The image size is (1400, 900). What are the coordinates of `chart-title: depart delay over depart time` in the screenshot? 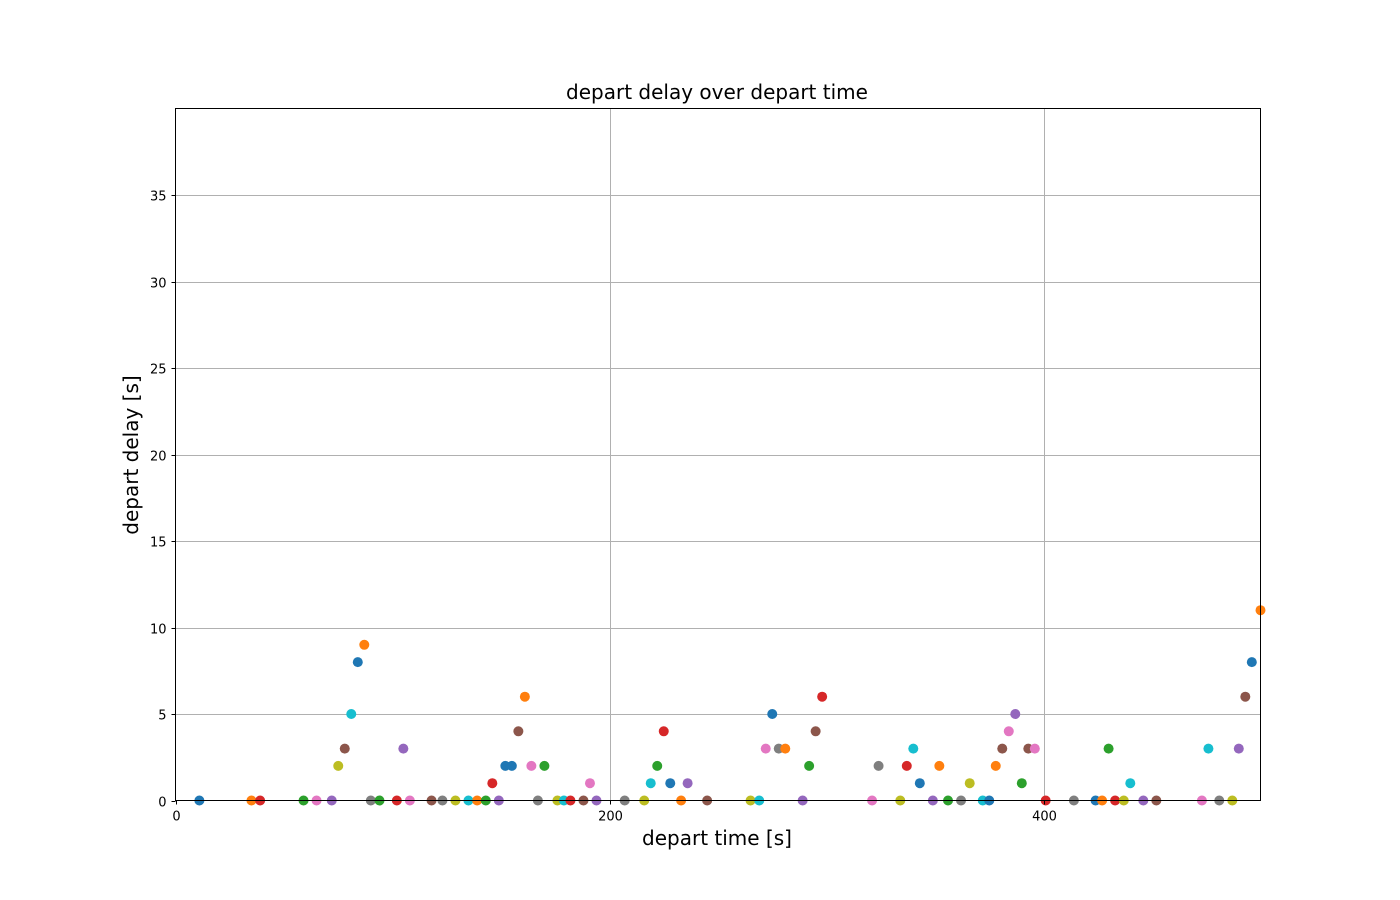 It's located at (717, 92).